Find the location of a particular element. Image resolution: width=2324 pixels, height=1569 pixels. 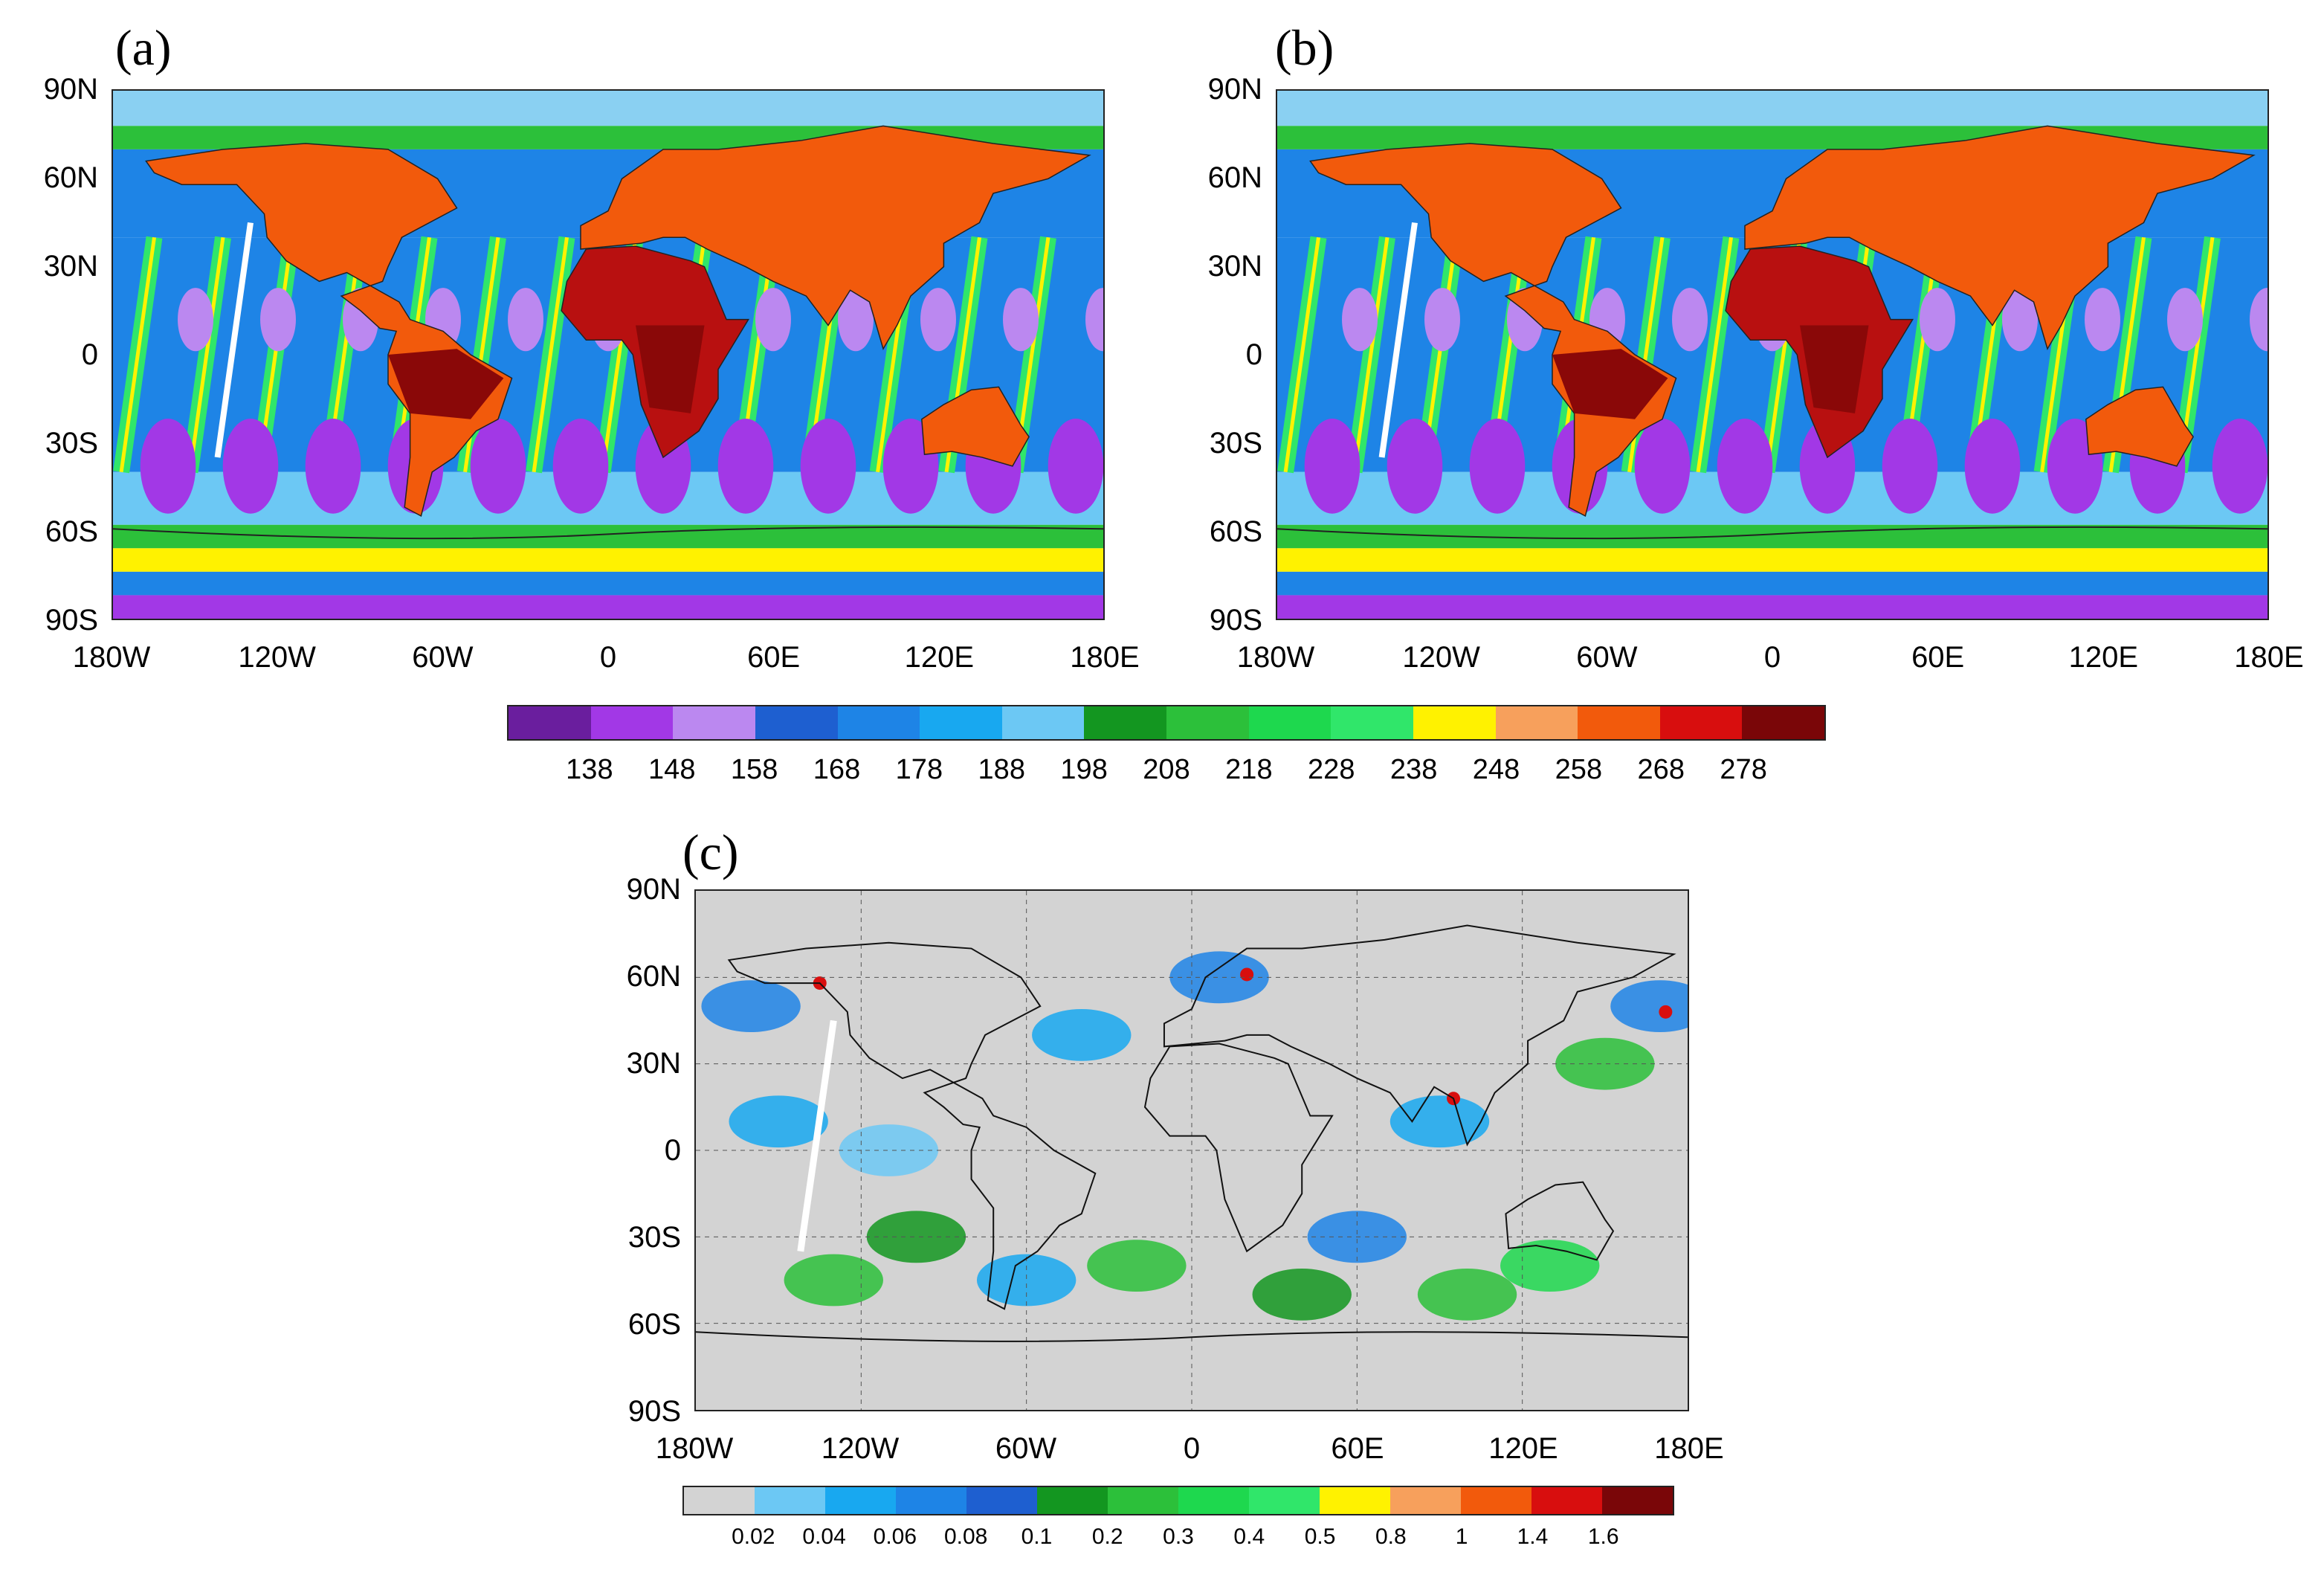

colorbar-tick-label: 1.6 is located at coordinates (1603, 1536).